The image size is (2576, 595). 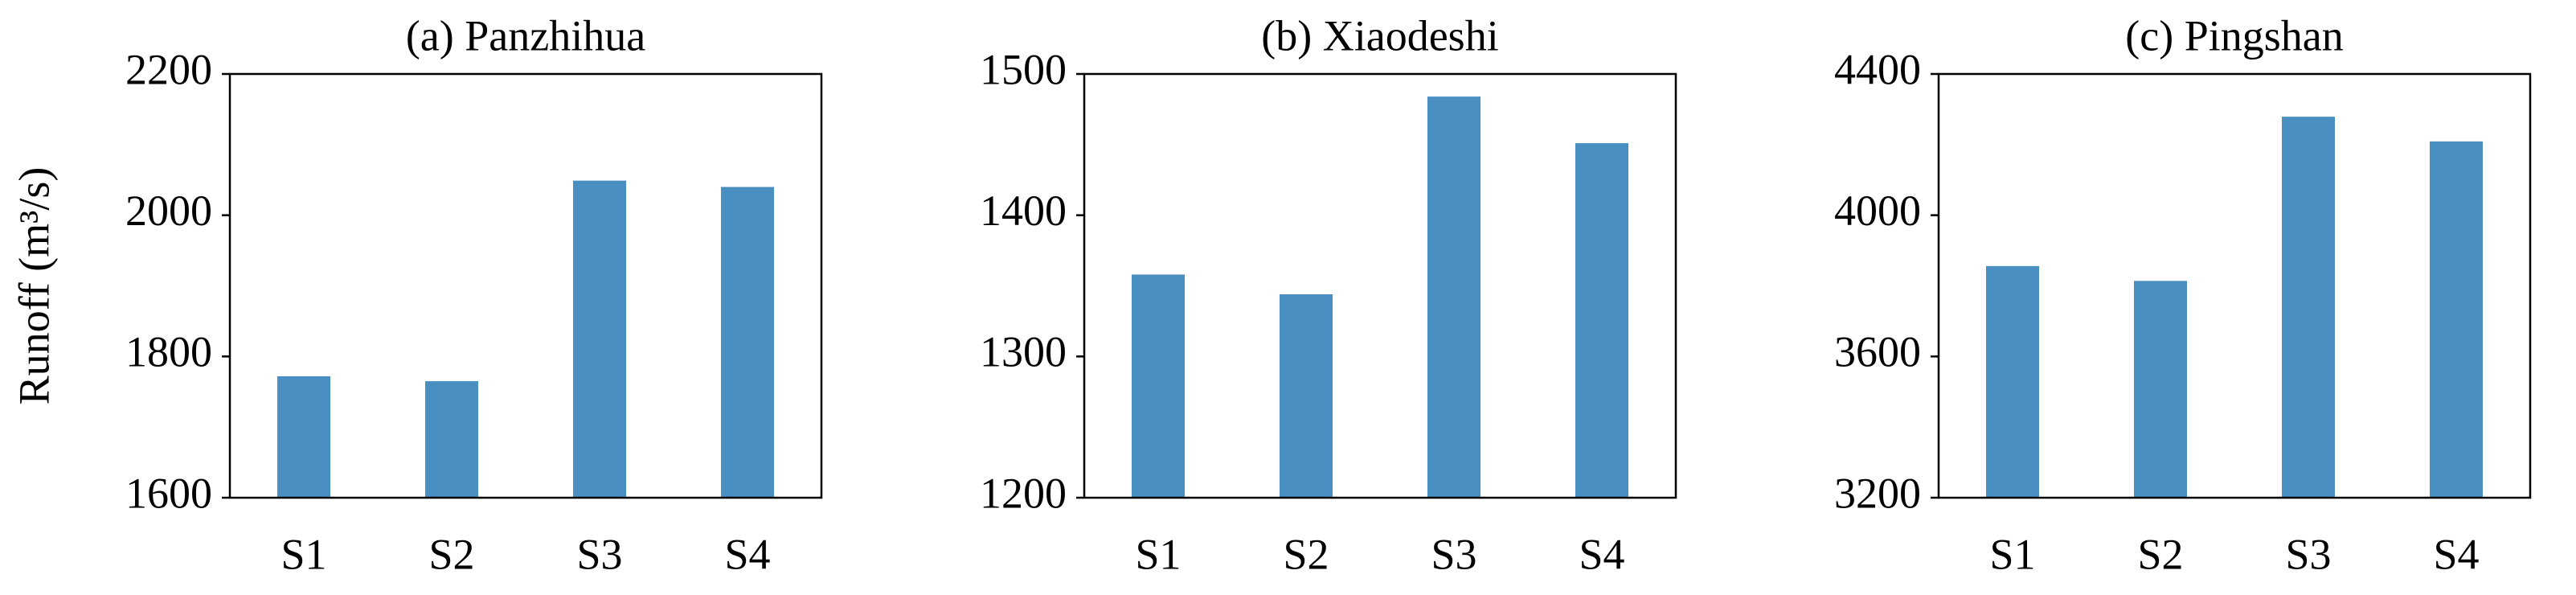 What do you see at coordinates (1877, 493) in the screenshot?
I see `y-tick-label: 3200` at bounding box center [1877, 493].